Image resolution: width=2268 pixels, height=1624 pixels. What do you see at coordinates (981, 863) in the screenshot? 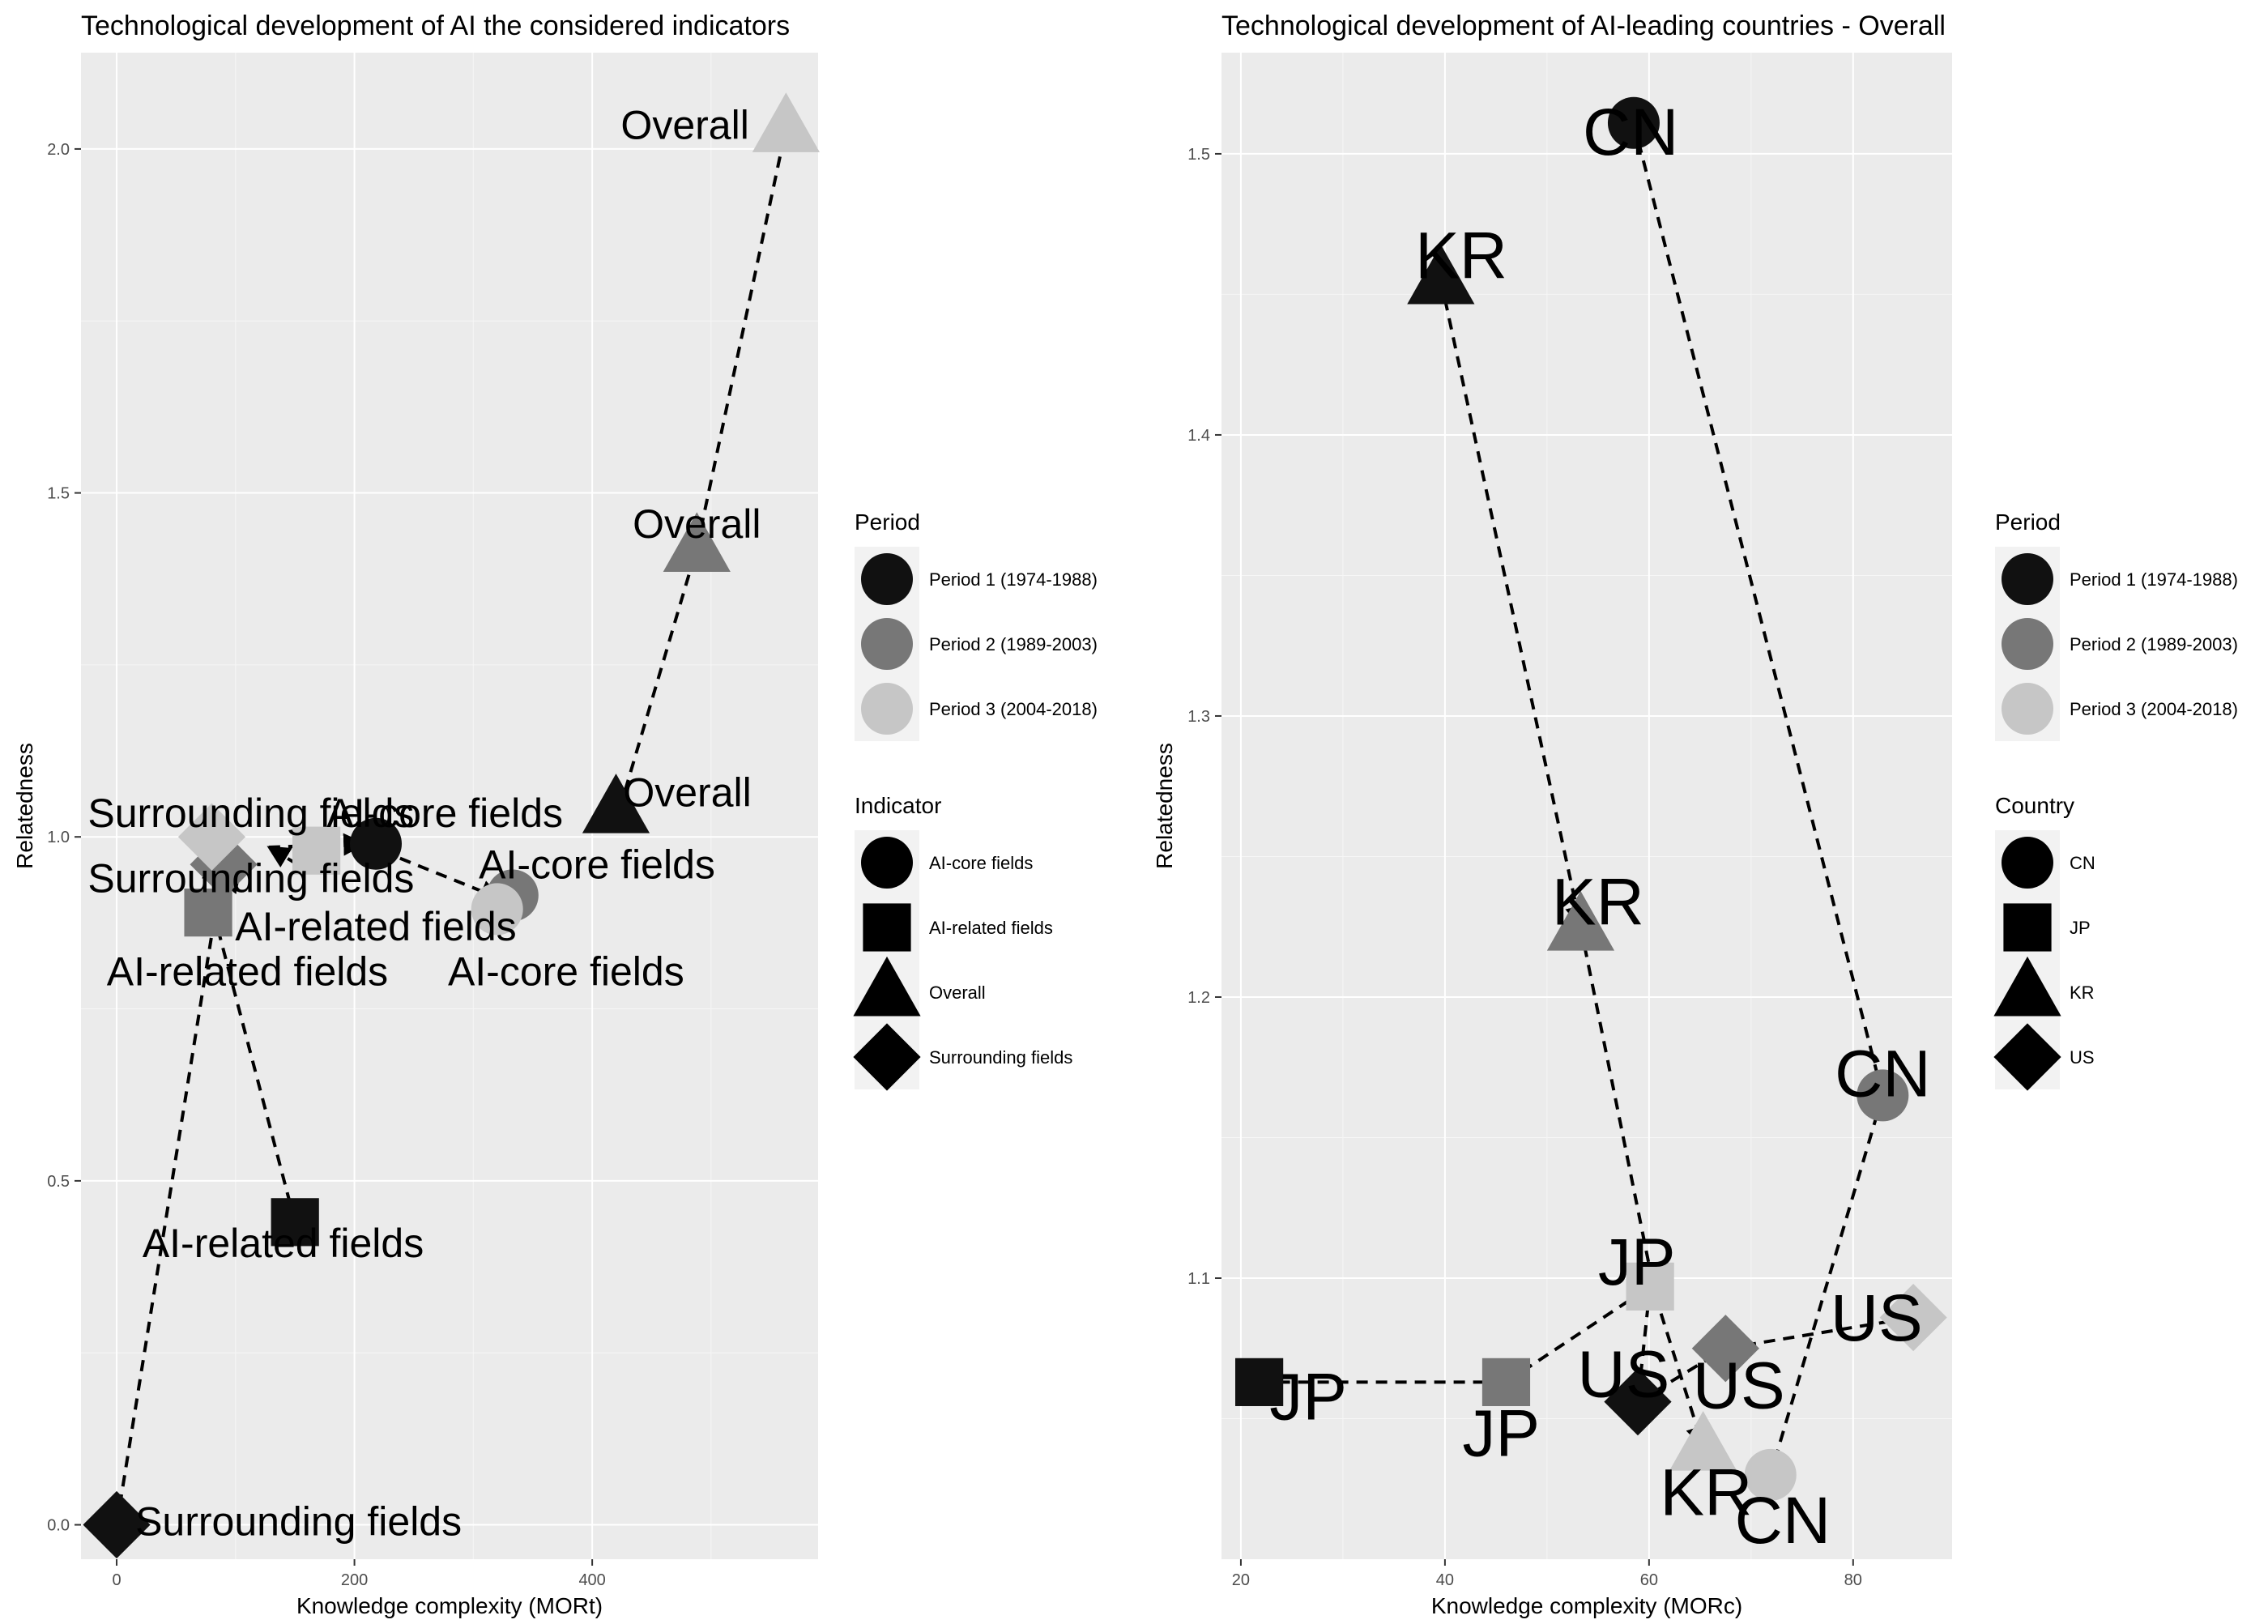
I see `legend-label-shape: AI-core fields` at bounding box center [981, 863].